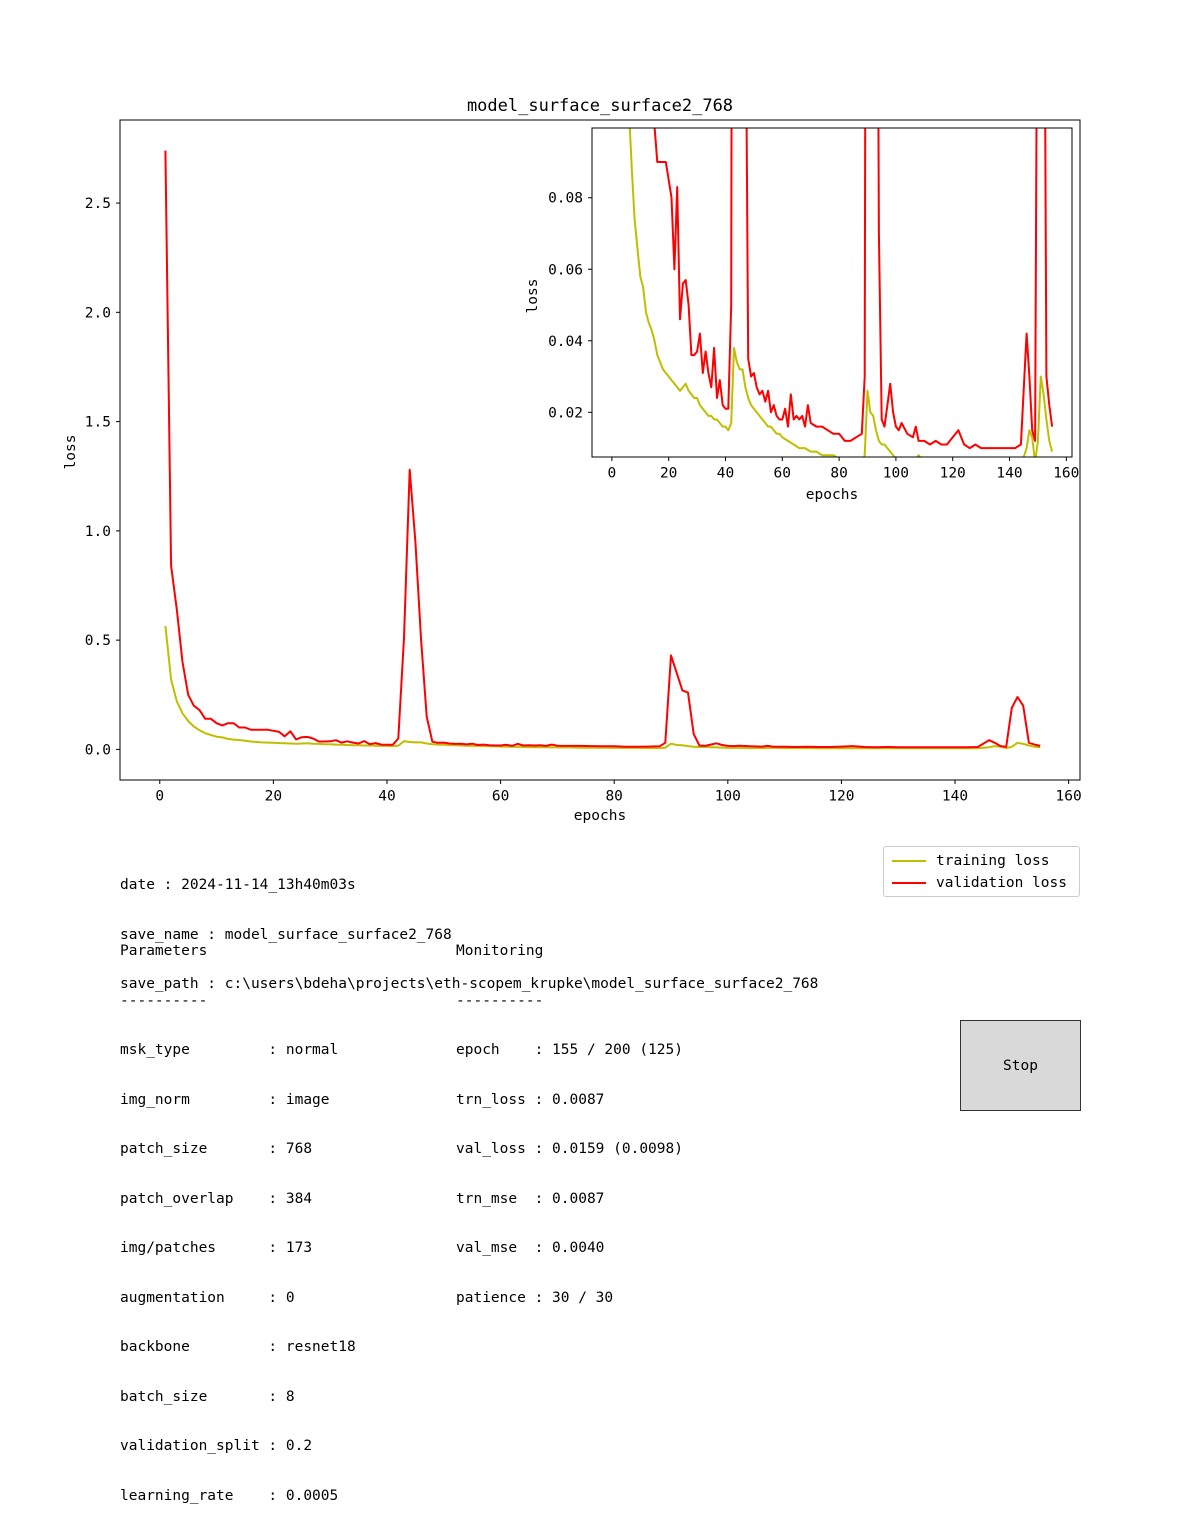 This screenshot has height=1521, width=1200. What do you see at coordinates (500, 951) in the screenshot?
I see `monitoring-heading: Monitoring` at bounding box center [500, 951].